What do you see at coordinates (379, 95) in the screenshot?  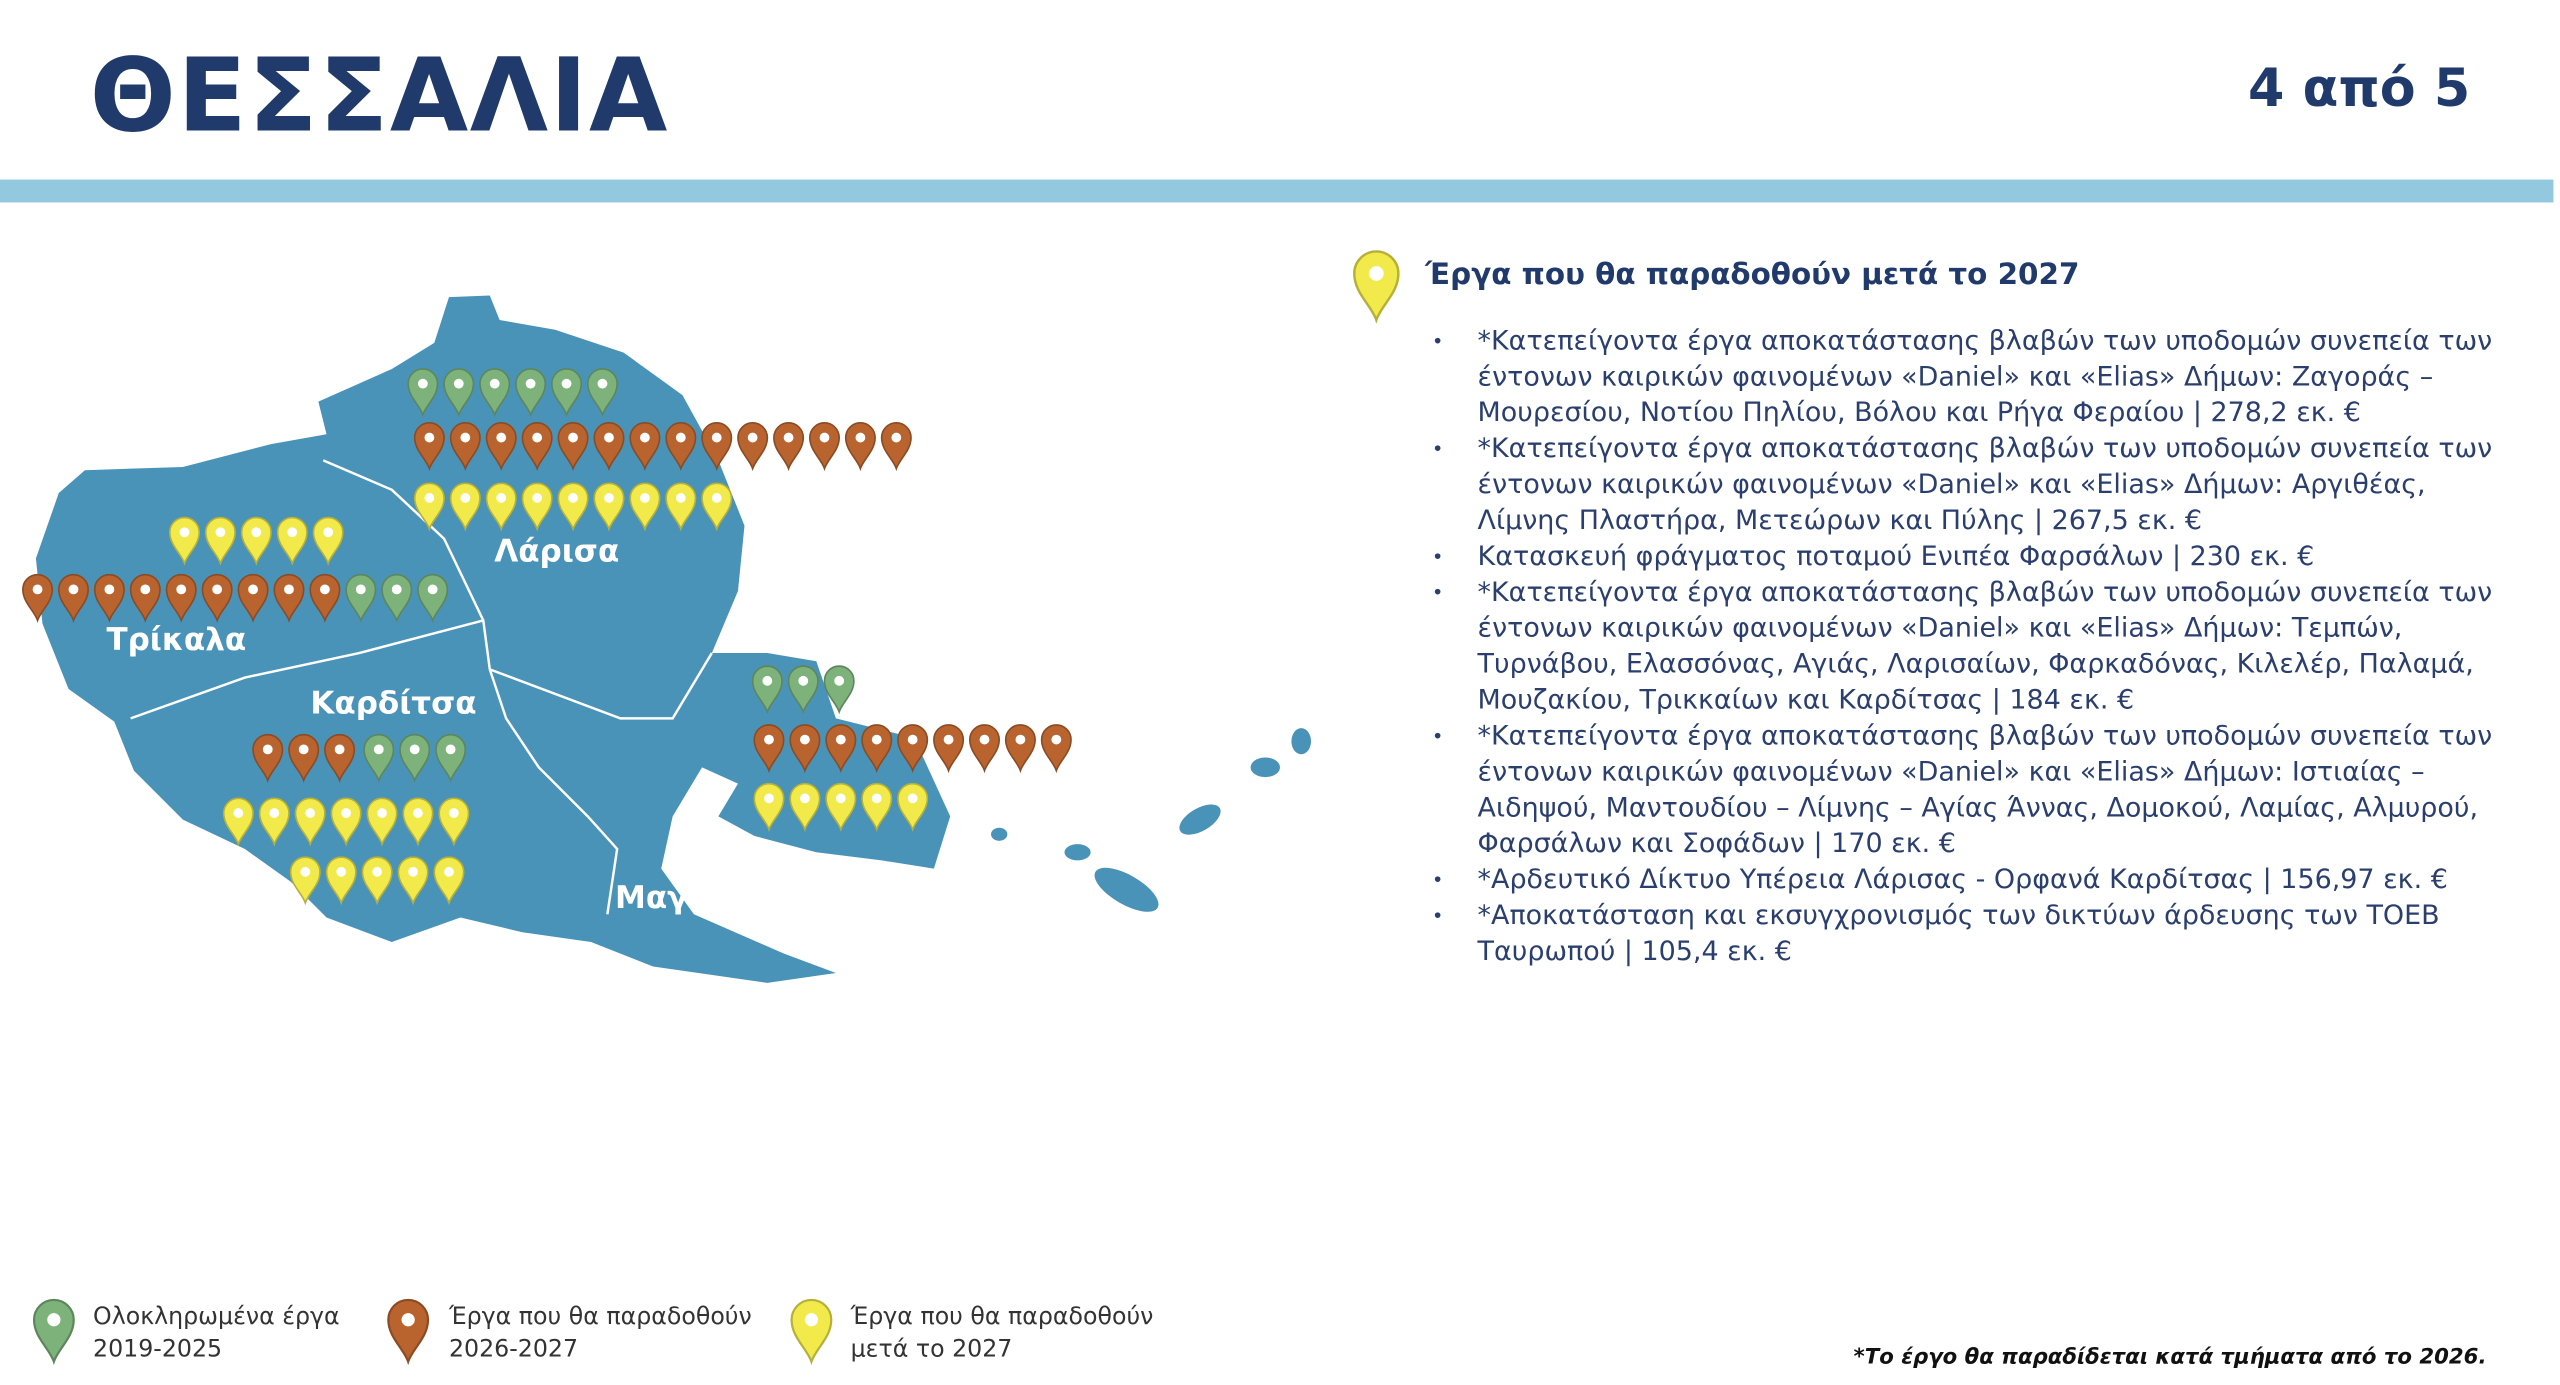 I see `title: ΘΕΣΣΑΛΙΑ` at bounding box center [379, 95].